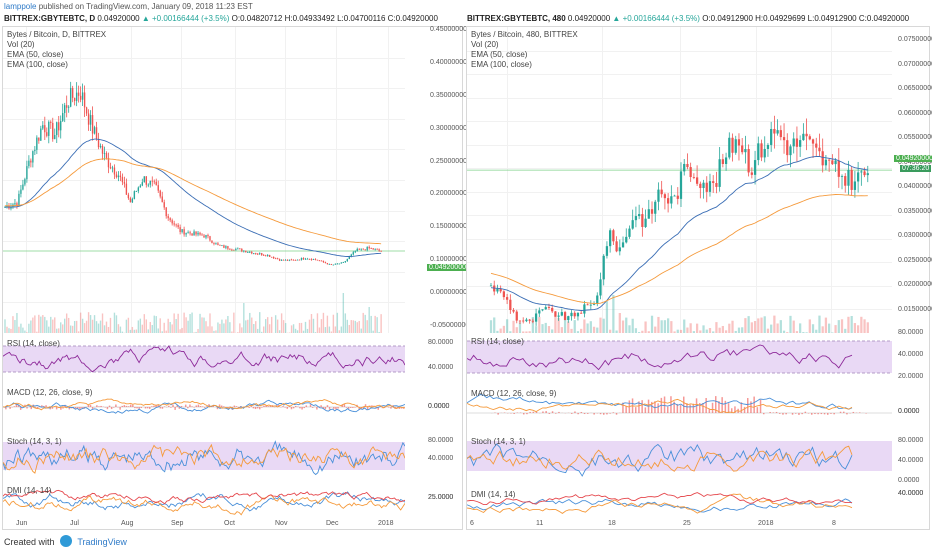  I want to click on footer-brand: TradingView, so click(102, 542).